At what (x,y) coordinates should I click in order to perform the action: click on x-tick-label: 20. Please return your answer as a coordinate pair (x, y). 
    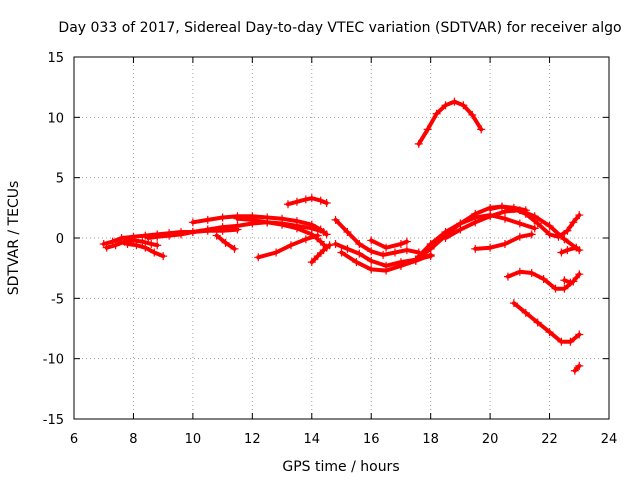
    Looking at the image, I should click on (490, 439).